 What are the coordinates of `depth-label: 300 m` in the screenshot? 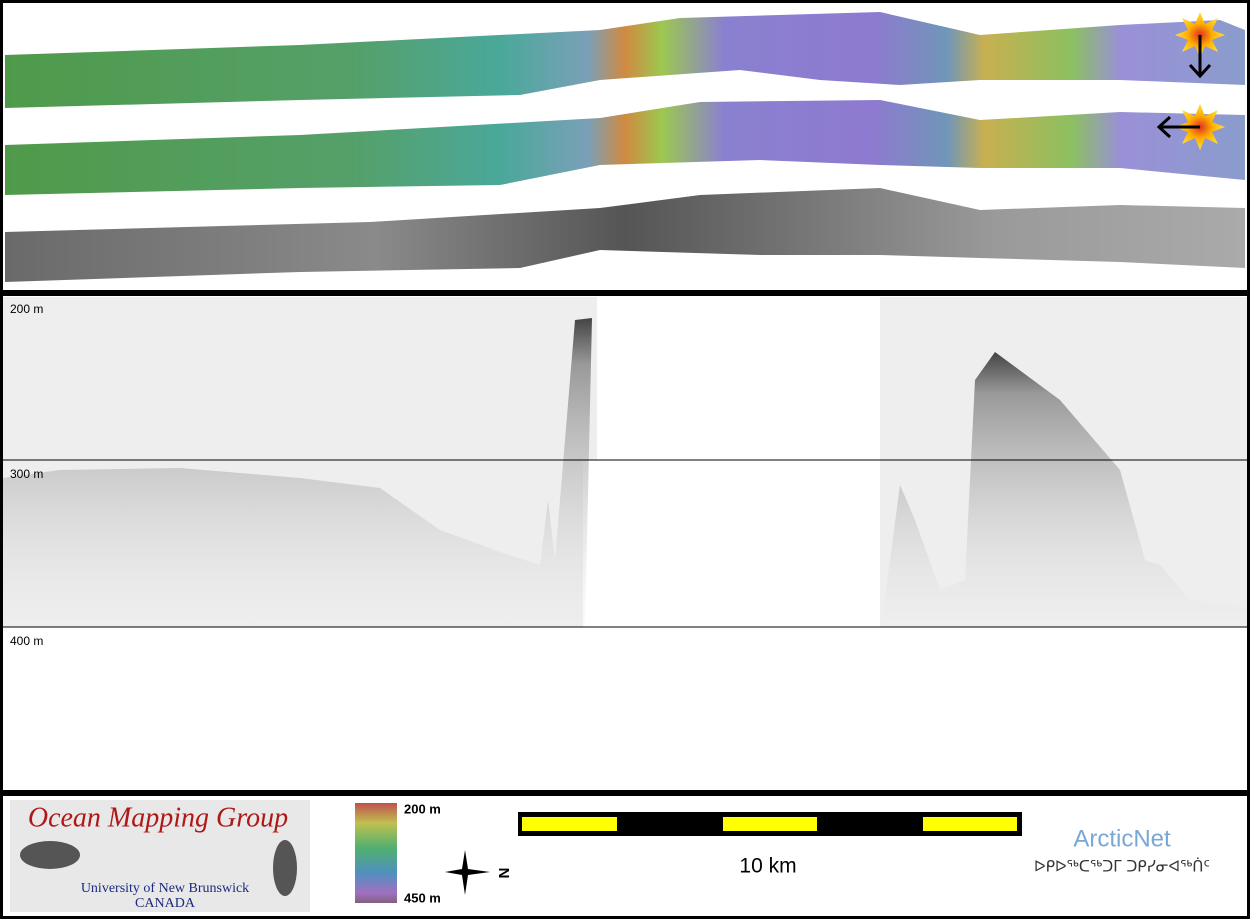 It's located at (26, 474).